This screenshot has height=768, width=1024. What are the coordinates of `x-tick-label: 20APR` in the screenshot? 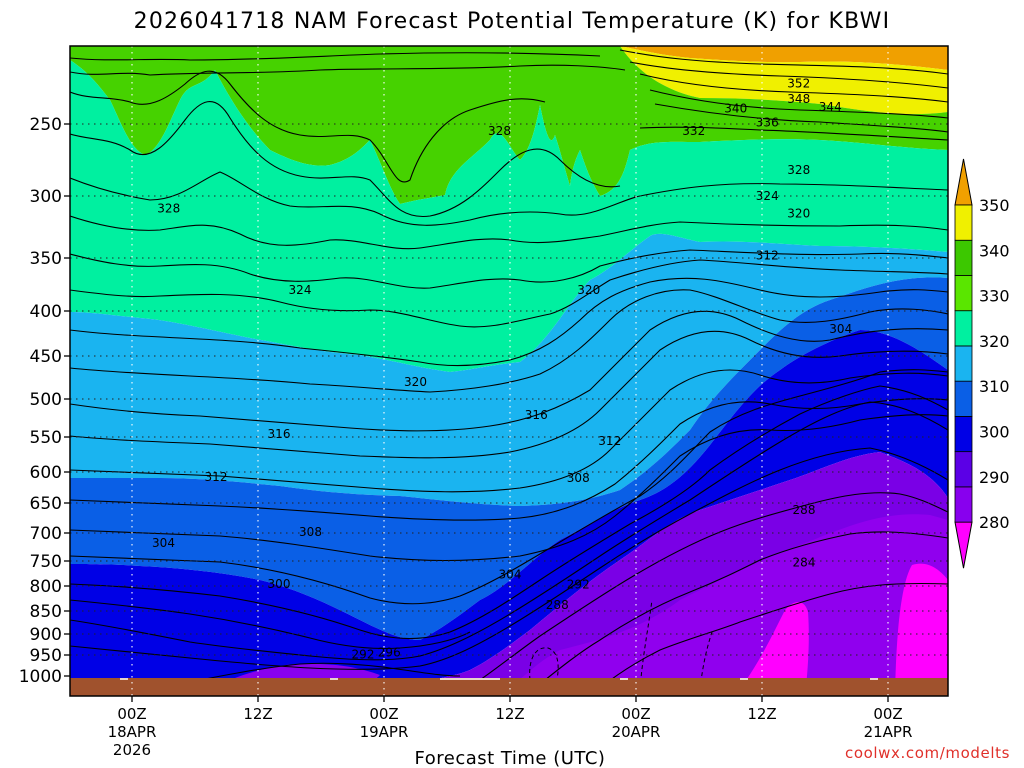 It's located at (636, 732).